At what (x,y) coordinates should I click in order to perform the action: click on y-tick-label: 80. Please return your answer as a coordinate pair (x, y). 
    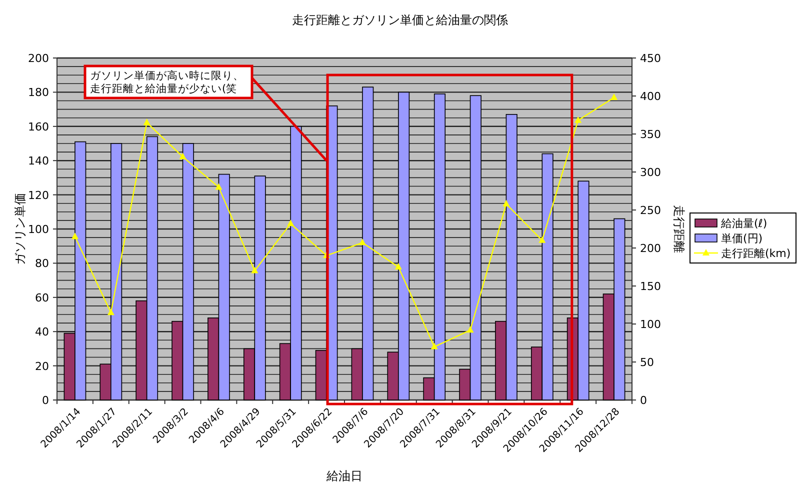
    Looking at the image, I should click on (42, 263).